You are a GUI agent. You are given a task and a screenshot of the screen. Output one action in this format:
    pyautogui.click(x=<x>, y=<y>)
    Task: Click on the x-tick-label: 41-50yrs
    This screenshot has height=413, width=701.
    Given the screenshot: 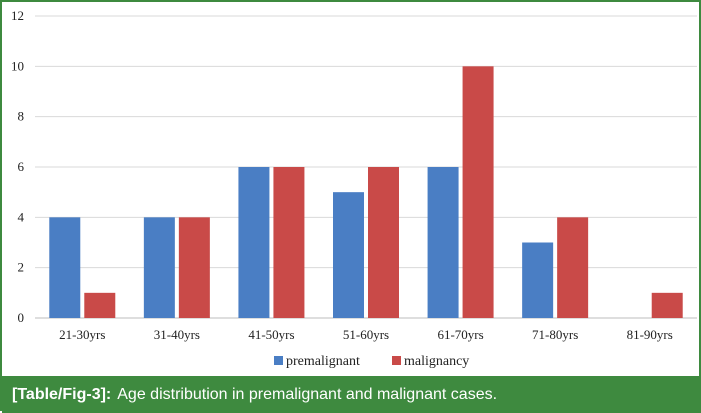 What is the action you would take?
    pyautogui.click(x=271, y=334)
    